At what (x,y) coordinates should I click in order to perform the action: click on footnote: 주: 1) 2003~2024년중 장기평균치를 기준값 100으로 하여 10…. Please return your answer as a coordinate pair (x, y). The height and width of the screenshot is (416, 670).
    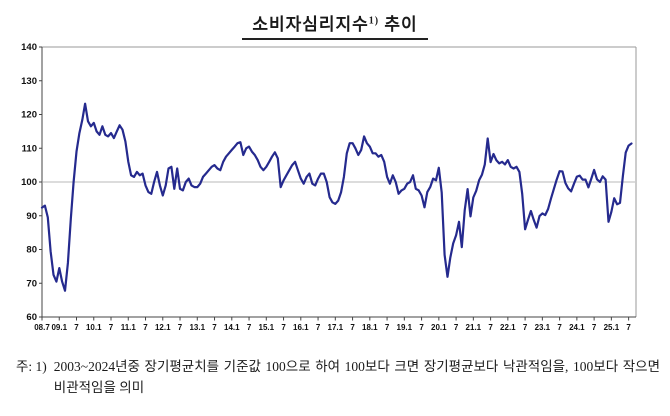
    Looking at the image, I should click on (338, 378).